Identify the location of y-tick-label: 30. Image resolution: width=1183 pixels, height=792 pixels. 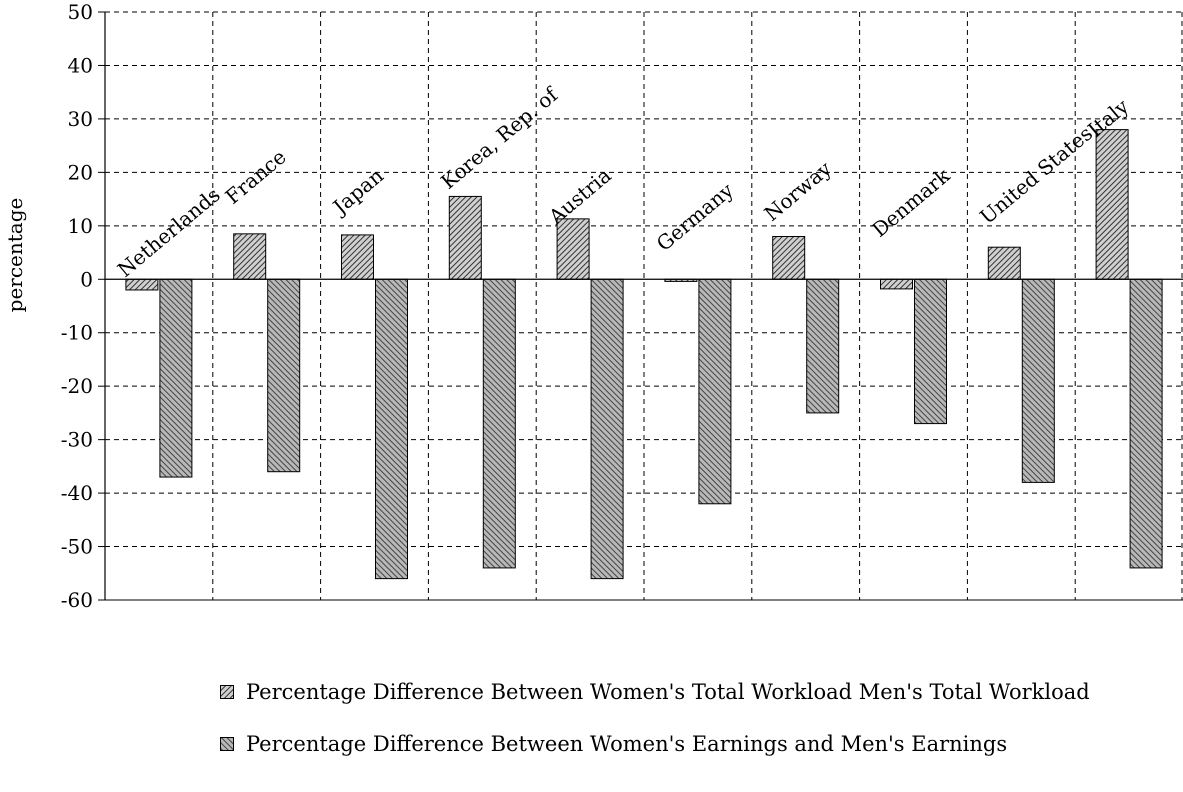
(80, 119).